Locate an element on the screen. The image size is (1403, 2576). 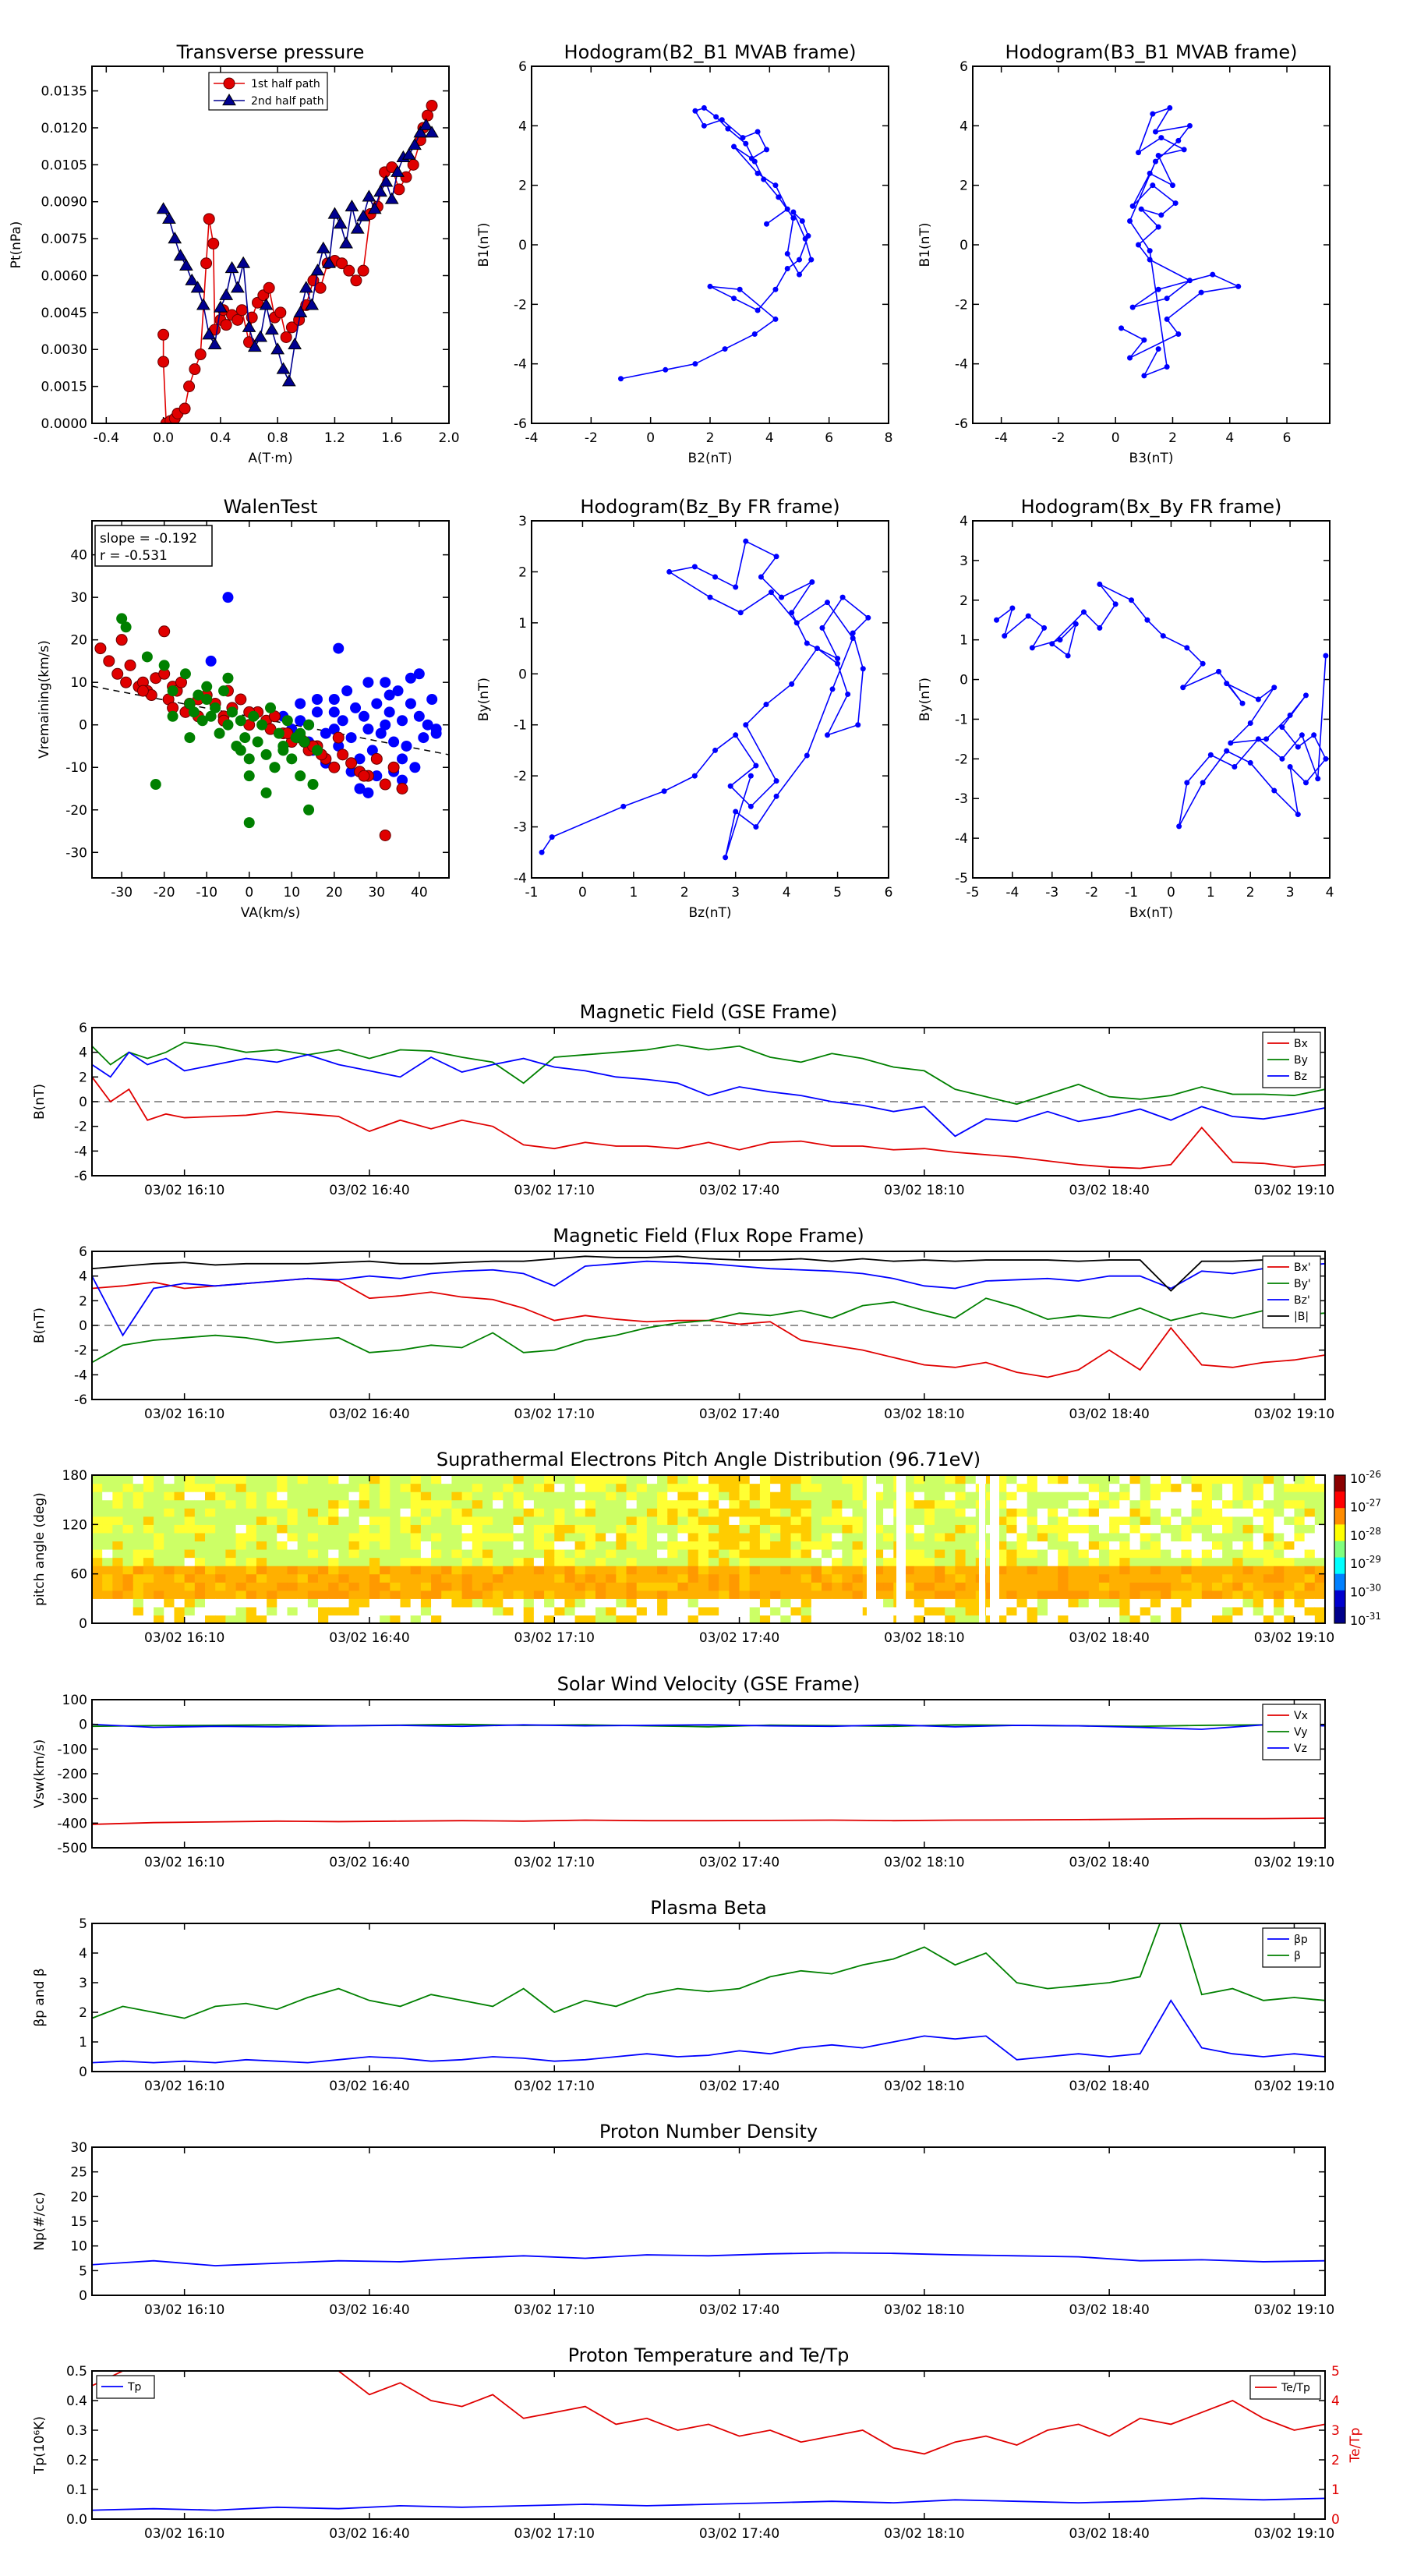
x-tick-label: 0 is located at coordinates (249, 893).